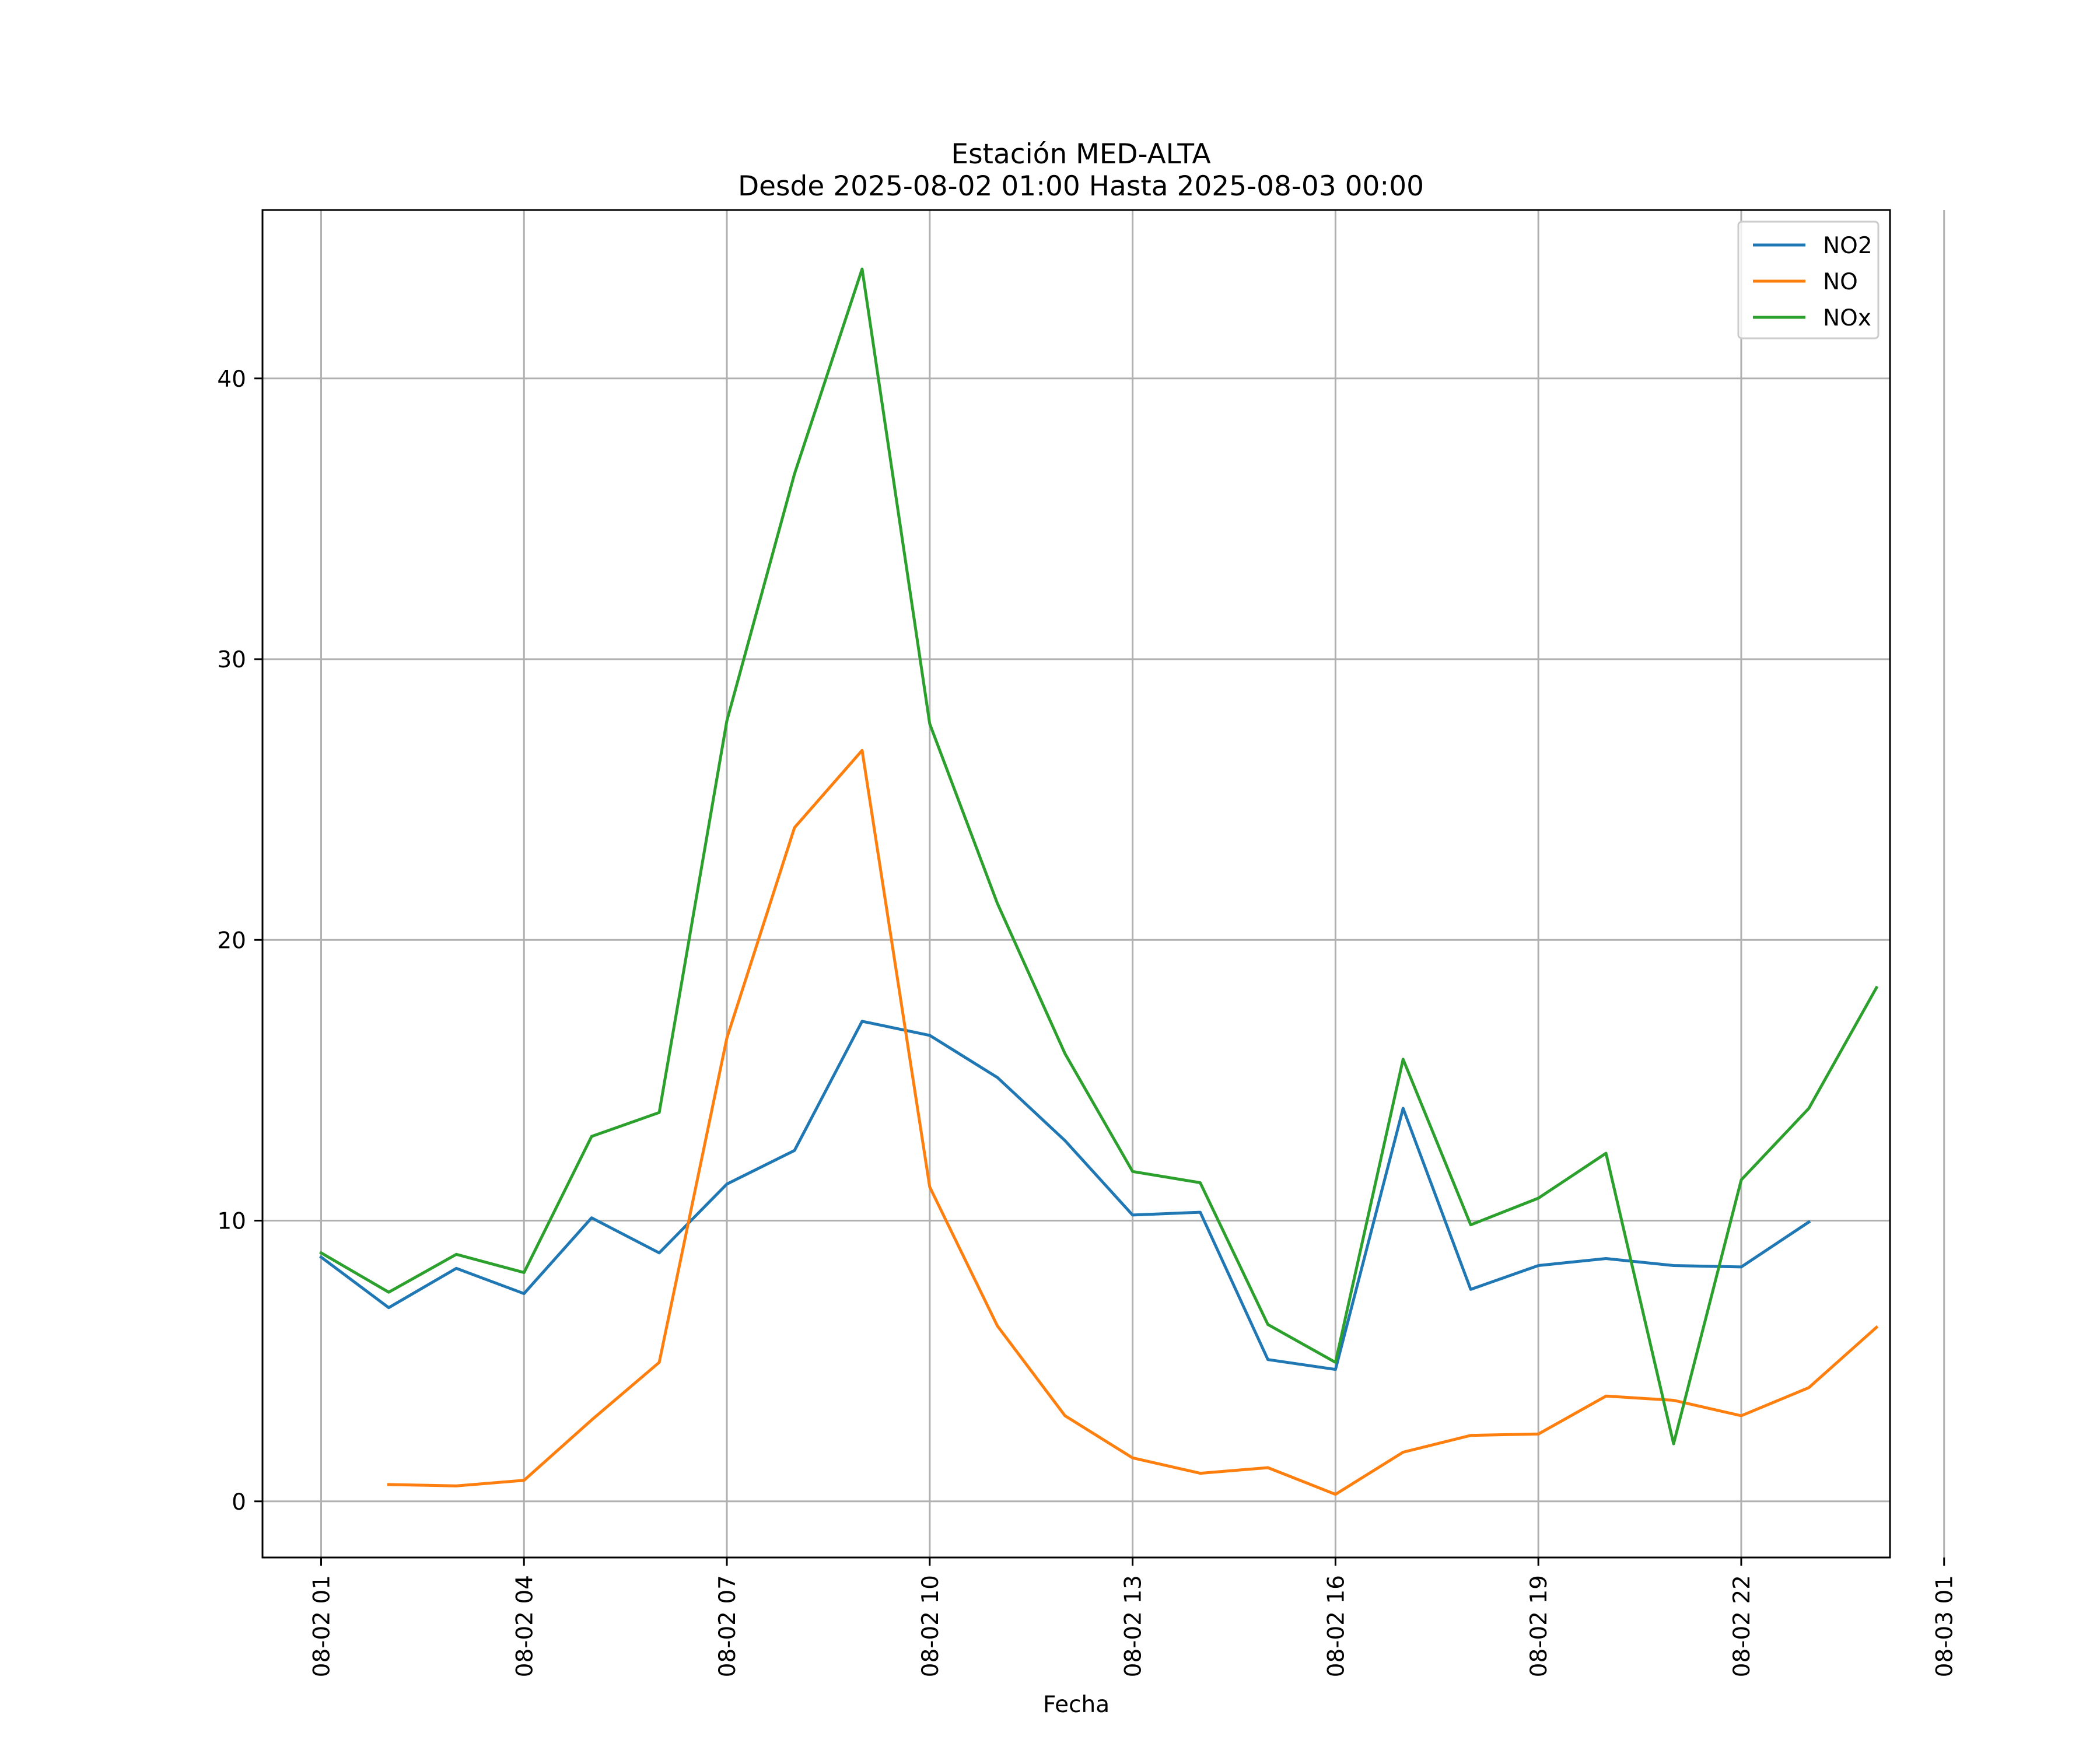 The height and width of the screenshot is (1750, 2100). What do you see at coordinates (322, 1626) in the screenshot?
I see `x-tick-label: 08-02 01` at bounding box center [322, 1626].